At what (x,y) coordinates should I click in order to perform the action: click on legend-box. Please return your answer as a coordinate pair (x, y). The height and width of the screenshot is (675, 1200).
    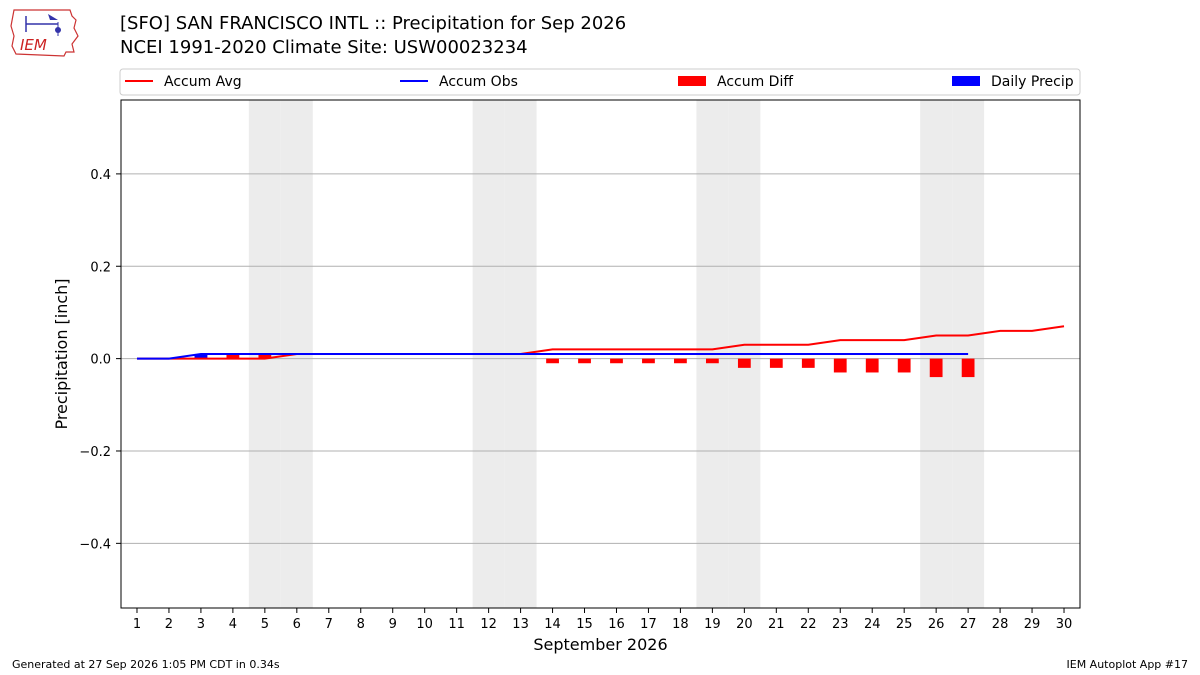
    Looking at the image, I should click on (600, 82).